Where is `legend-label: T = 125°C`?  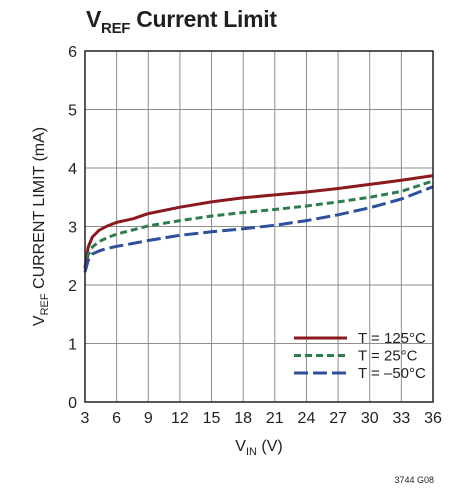 legend-label: T = 125°C is located at coordinates (392, 338).